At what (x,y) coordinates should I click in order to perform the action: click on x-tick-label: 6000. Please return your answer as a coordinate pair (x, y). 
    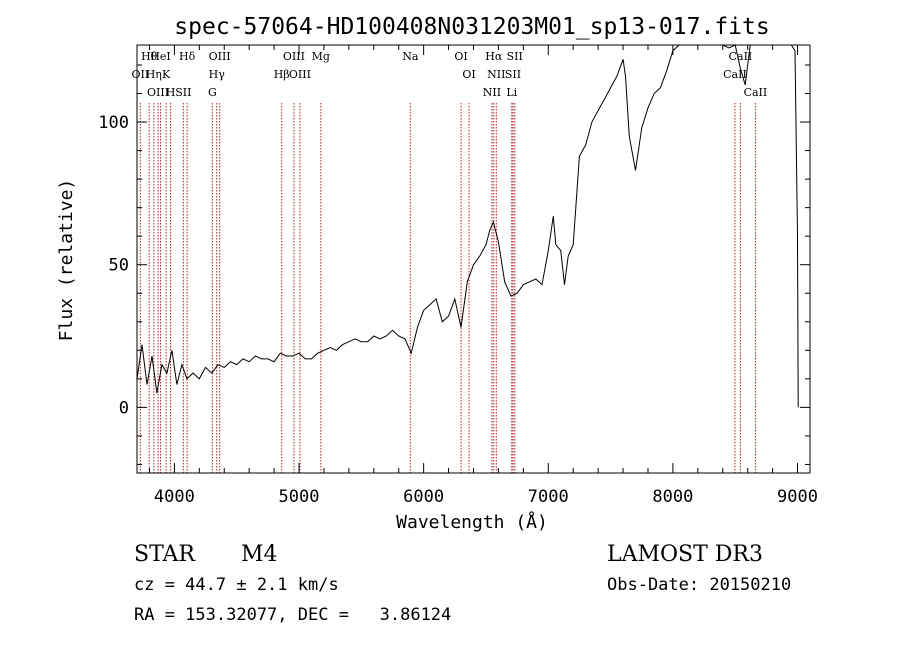
    Looking at the image, I should click on (423, 497).